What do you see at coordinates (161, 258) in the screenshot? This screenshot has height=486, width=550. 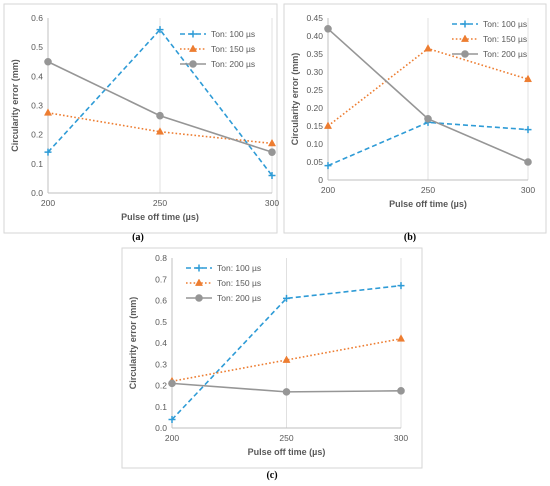 I see `y-tick-label: 0.8` at bounding box center [161, 258].